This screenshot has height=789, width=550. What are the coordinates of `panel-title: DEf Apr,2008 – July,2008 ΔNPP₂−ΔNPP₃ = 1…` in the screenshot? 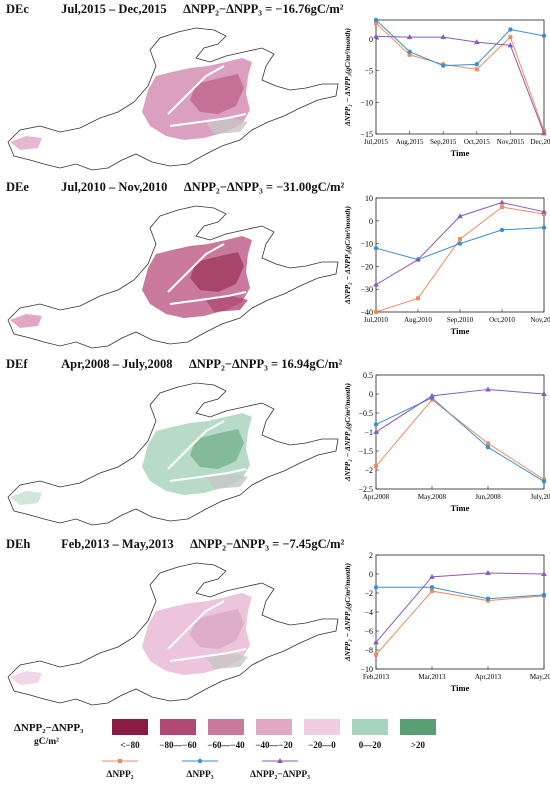 It's located at (174, 364).